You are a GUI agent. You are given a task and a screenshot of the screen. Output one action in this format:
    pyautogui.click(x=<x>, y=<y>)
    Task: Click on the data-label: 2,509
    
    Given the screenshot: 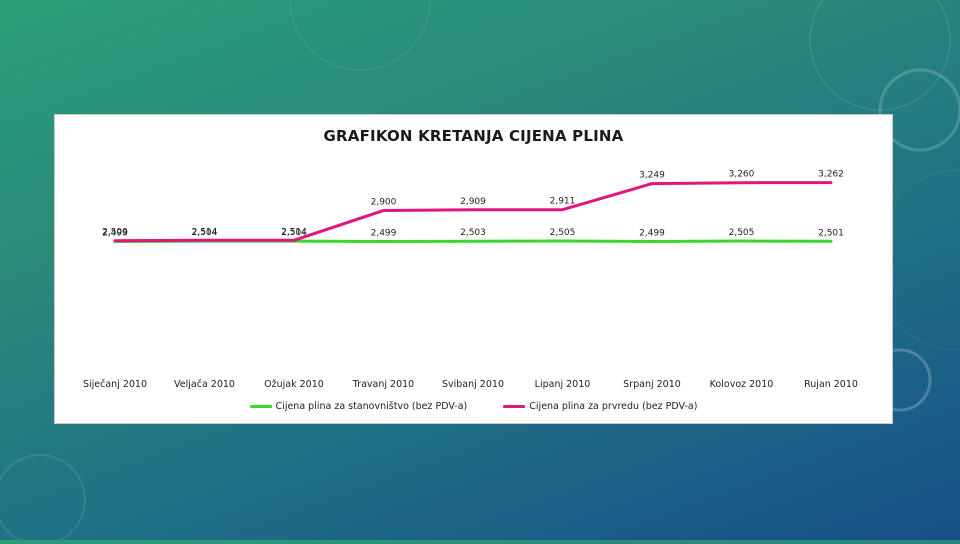 What is the action you would take?
    pyautogui.click(x=115, y=233)
    